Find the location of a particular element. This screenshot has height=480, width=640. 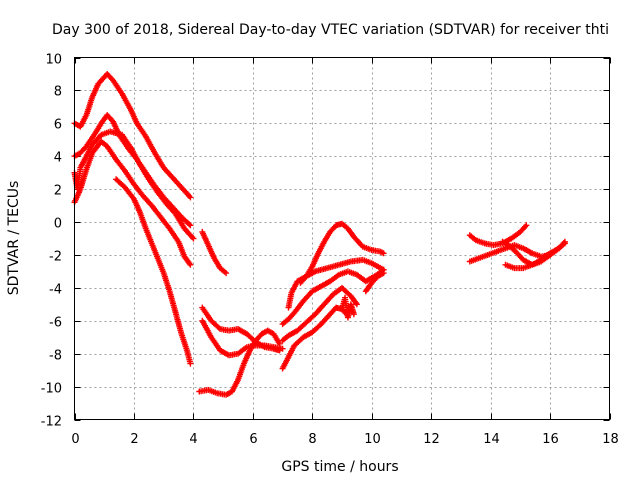

y-tick-label: 2 is located at coordinates (58, 191).